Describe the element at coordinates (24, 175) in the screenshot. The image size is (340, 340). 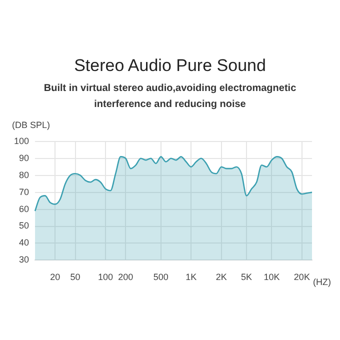
I see `y-tick-label: 80` at that location.